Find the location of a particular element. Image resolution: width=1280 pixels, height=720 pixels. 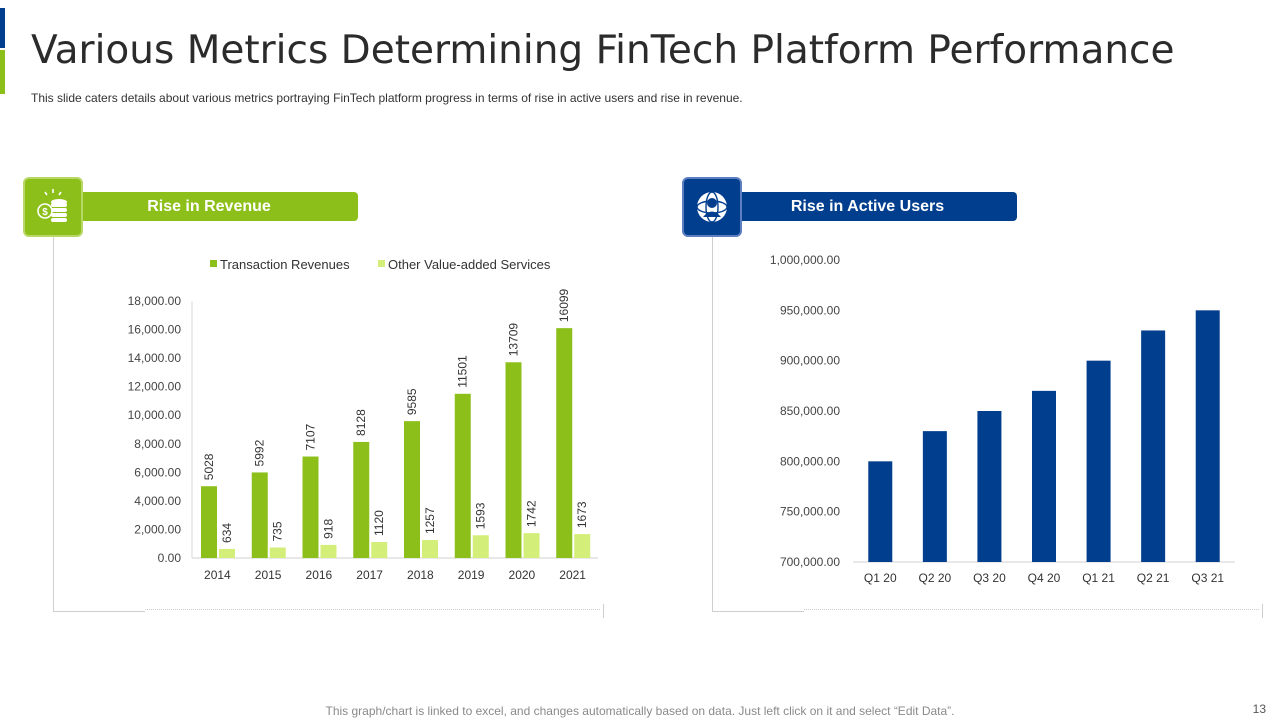

x-tick-label: Q1 21 is located at coordinates (1098, 578).